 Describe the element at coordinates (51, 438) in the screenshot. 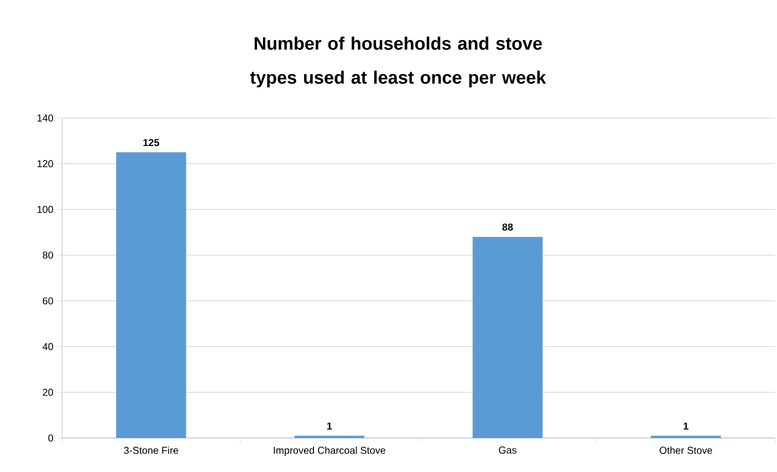

I see `y-tick-label: 0` at that location.